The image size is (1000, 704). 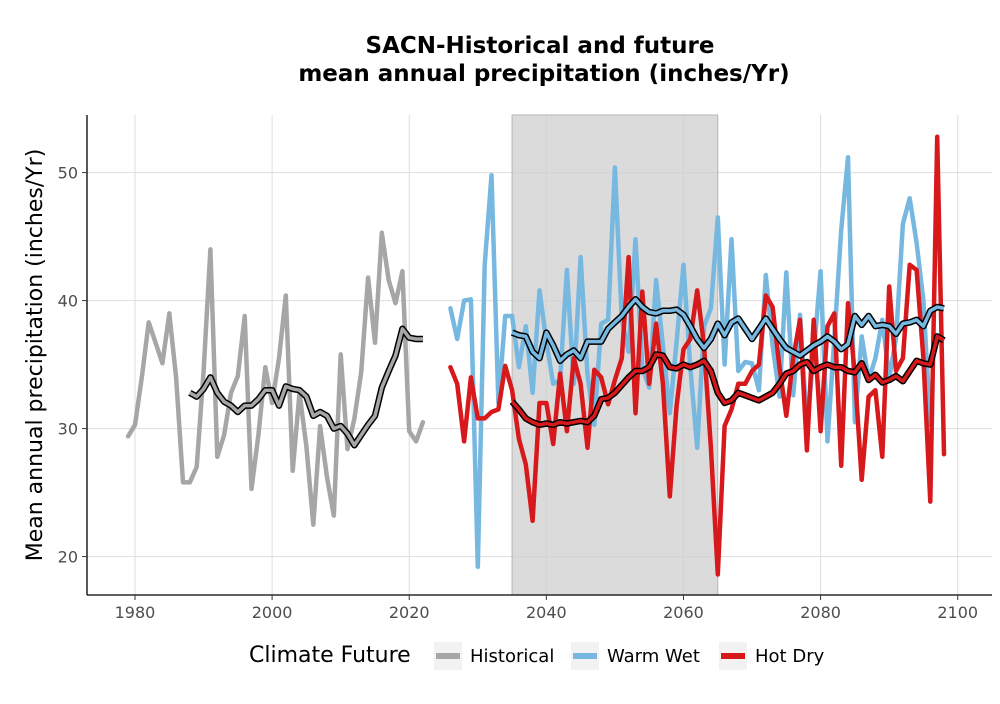 I want to click on smoothed-line-warm-wet, so click(x=728, y=330).